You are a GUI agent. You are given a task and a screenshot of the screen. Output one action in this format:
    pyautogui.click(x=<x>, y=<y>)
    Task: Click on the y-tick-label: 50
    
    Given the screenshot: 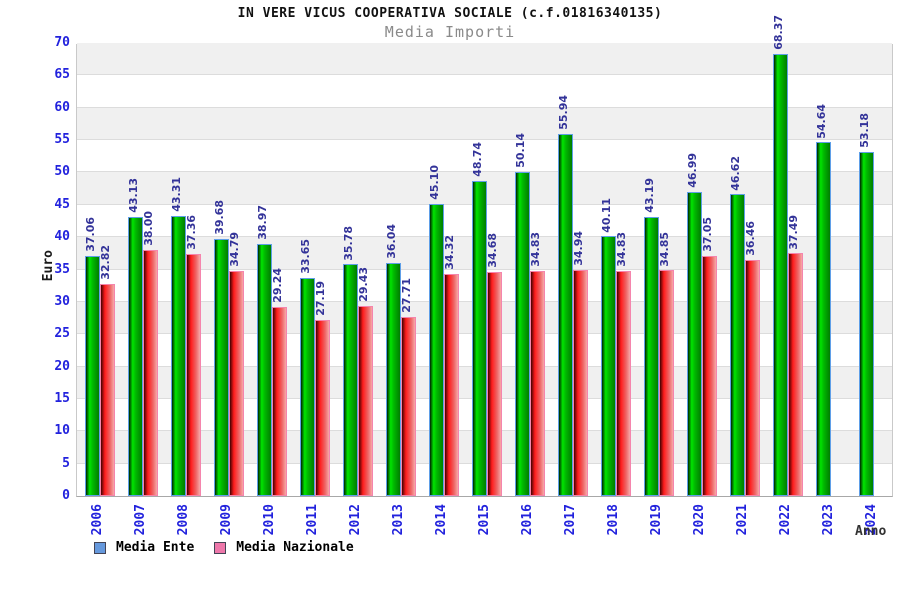 What is the action you would take?
    pyautogui.click(x=62, y=172)
    